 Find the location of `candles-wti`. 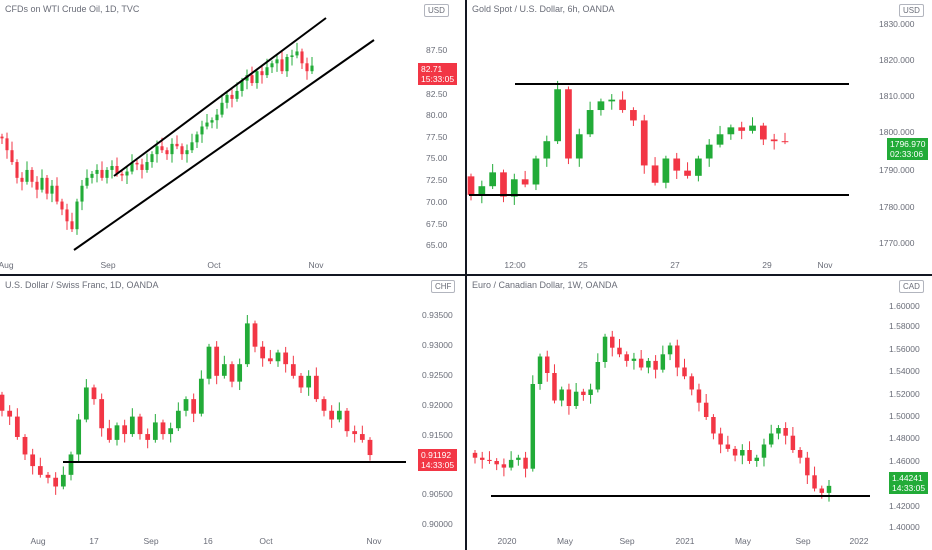

candles-wti is located at coordinates (157, 138).